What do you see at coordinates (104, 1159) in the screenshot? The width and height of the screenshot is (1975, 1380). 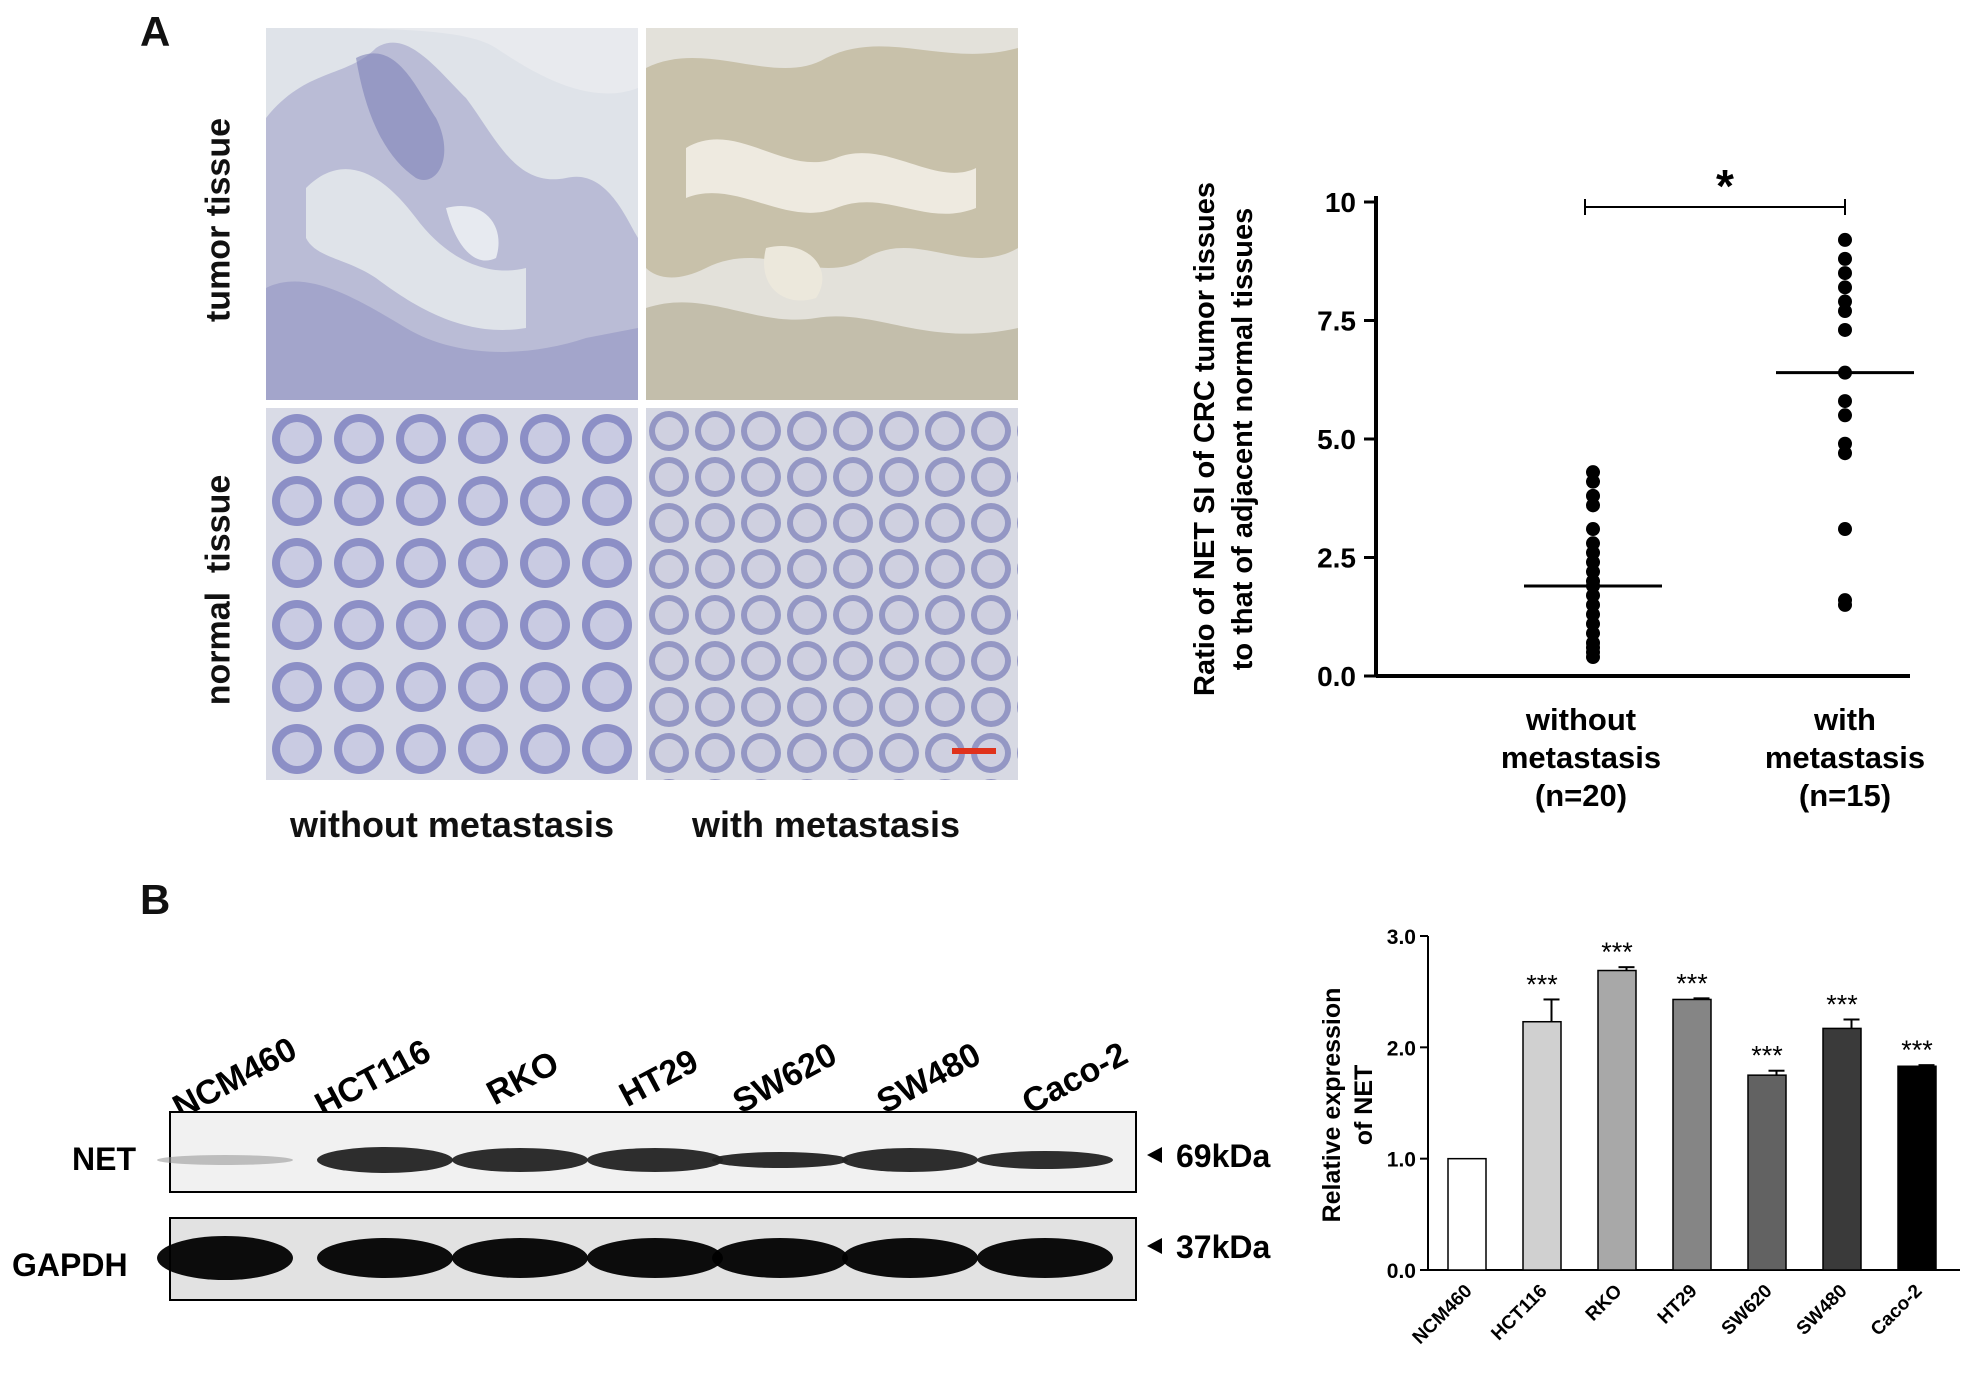 I see `blot-protein-label: NET` at bounding box center [104, 1159].